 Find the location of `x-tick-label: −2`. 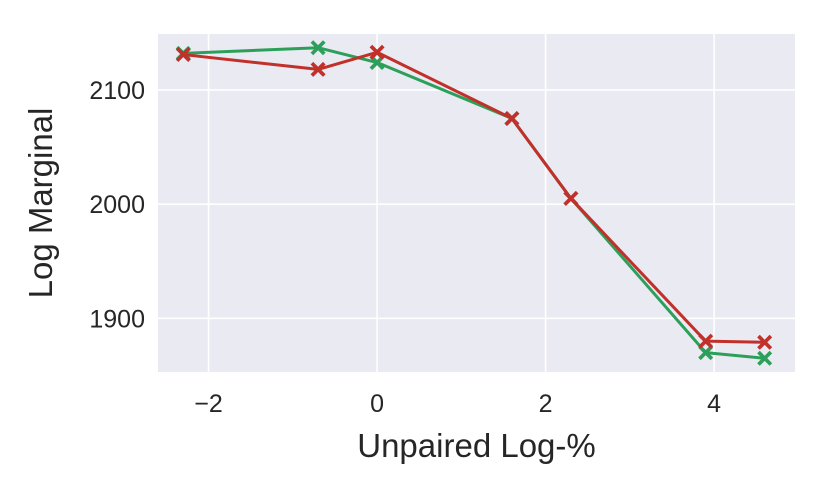

x-tick-label: −2 is located at coordinates (208, 404).